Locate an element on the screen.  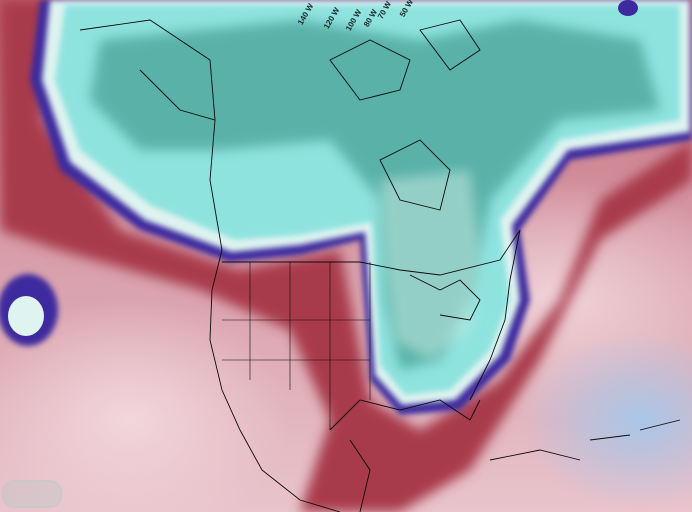
pacific-low-core is located at coordinates (26, 316).